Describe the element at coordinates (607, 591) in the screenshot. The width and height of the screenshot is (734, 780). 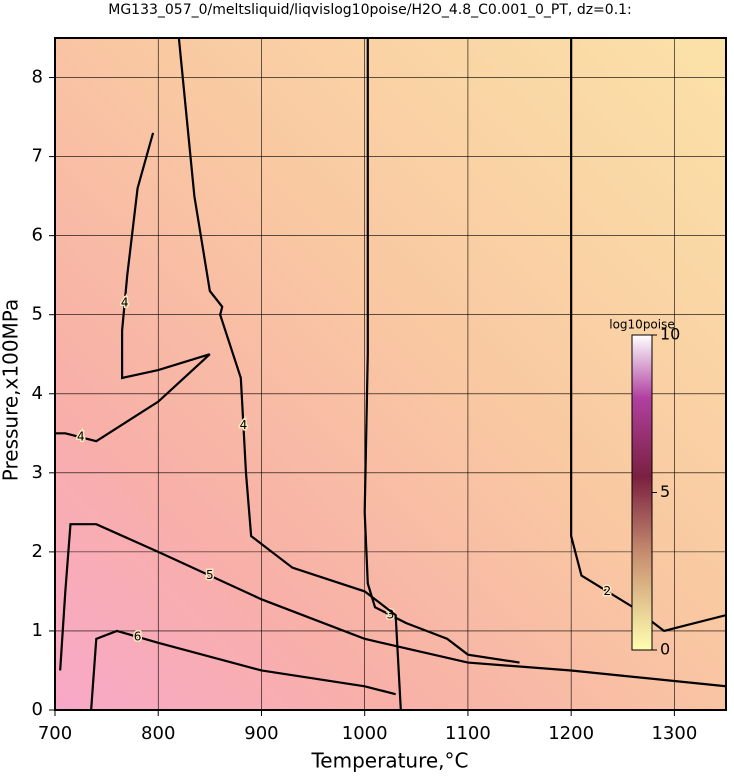
I see `contour-label: 2` at that location.